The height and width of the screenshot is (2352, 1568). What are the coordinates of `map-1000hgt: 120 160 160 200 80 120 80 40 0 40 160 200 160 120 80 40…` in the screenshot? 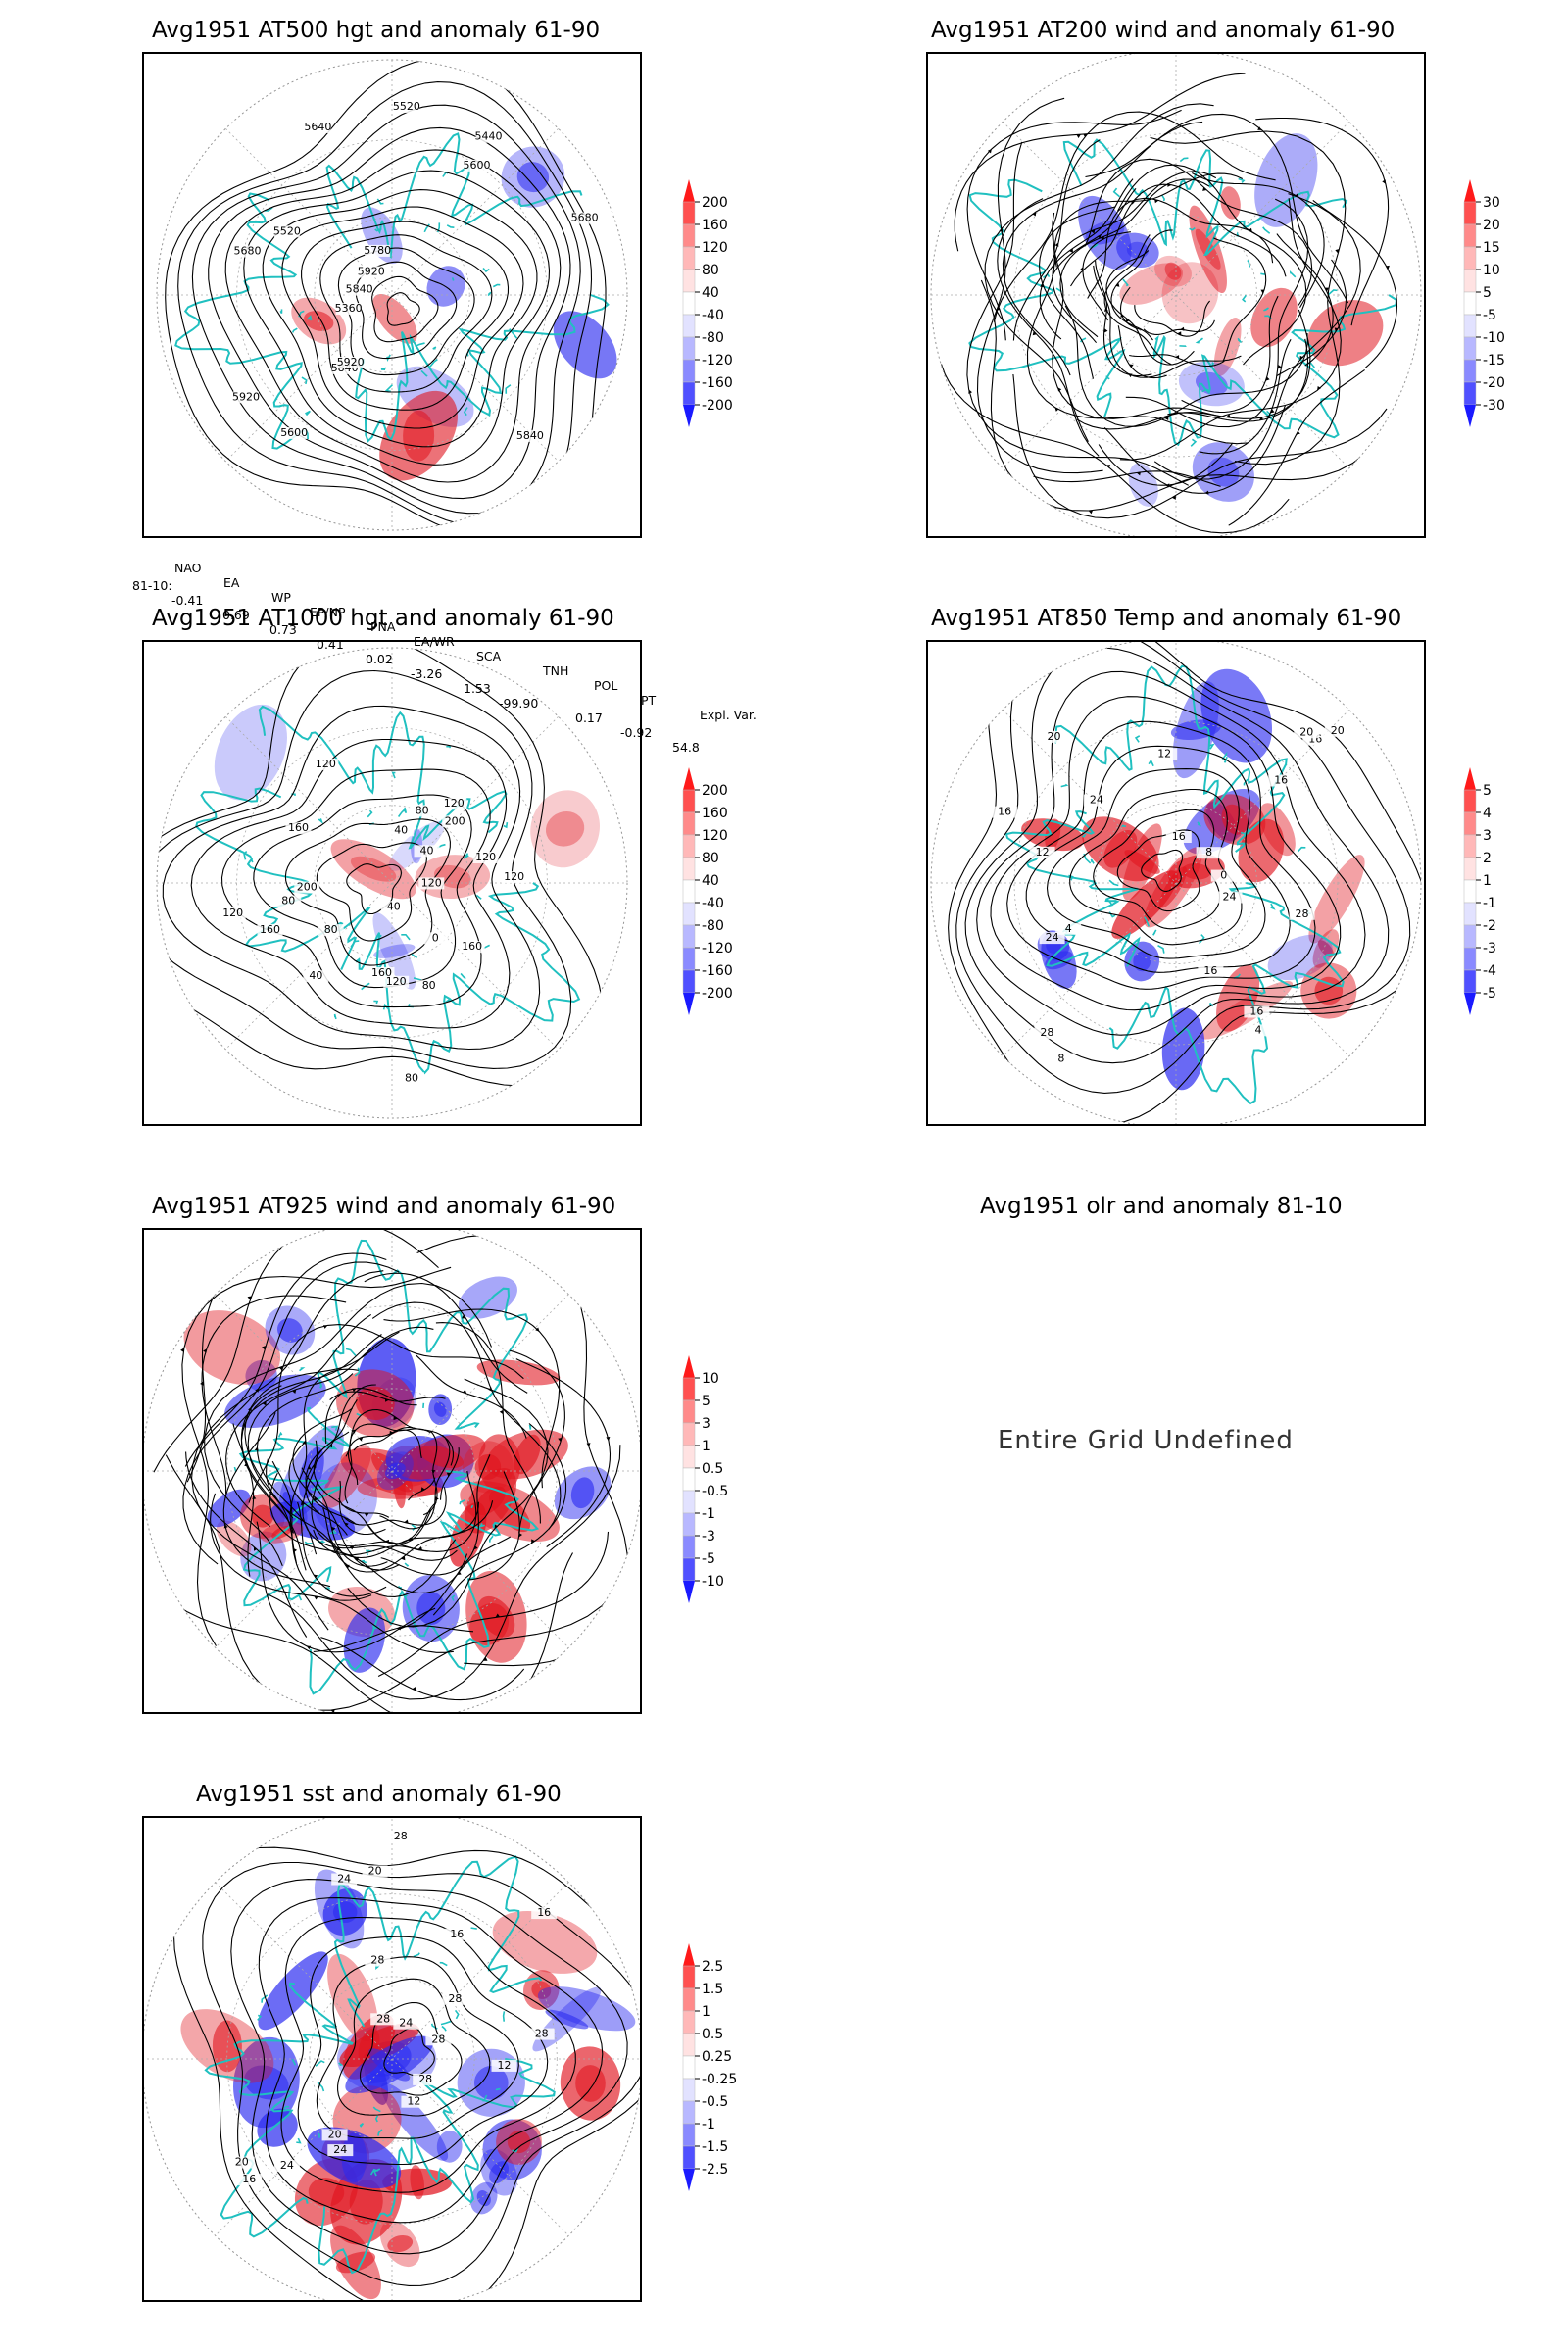 It's located at (392, 883).